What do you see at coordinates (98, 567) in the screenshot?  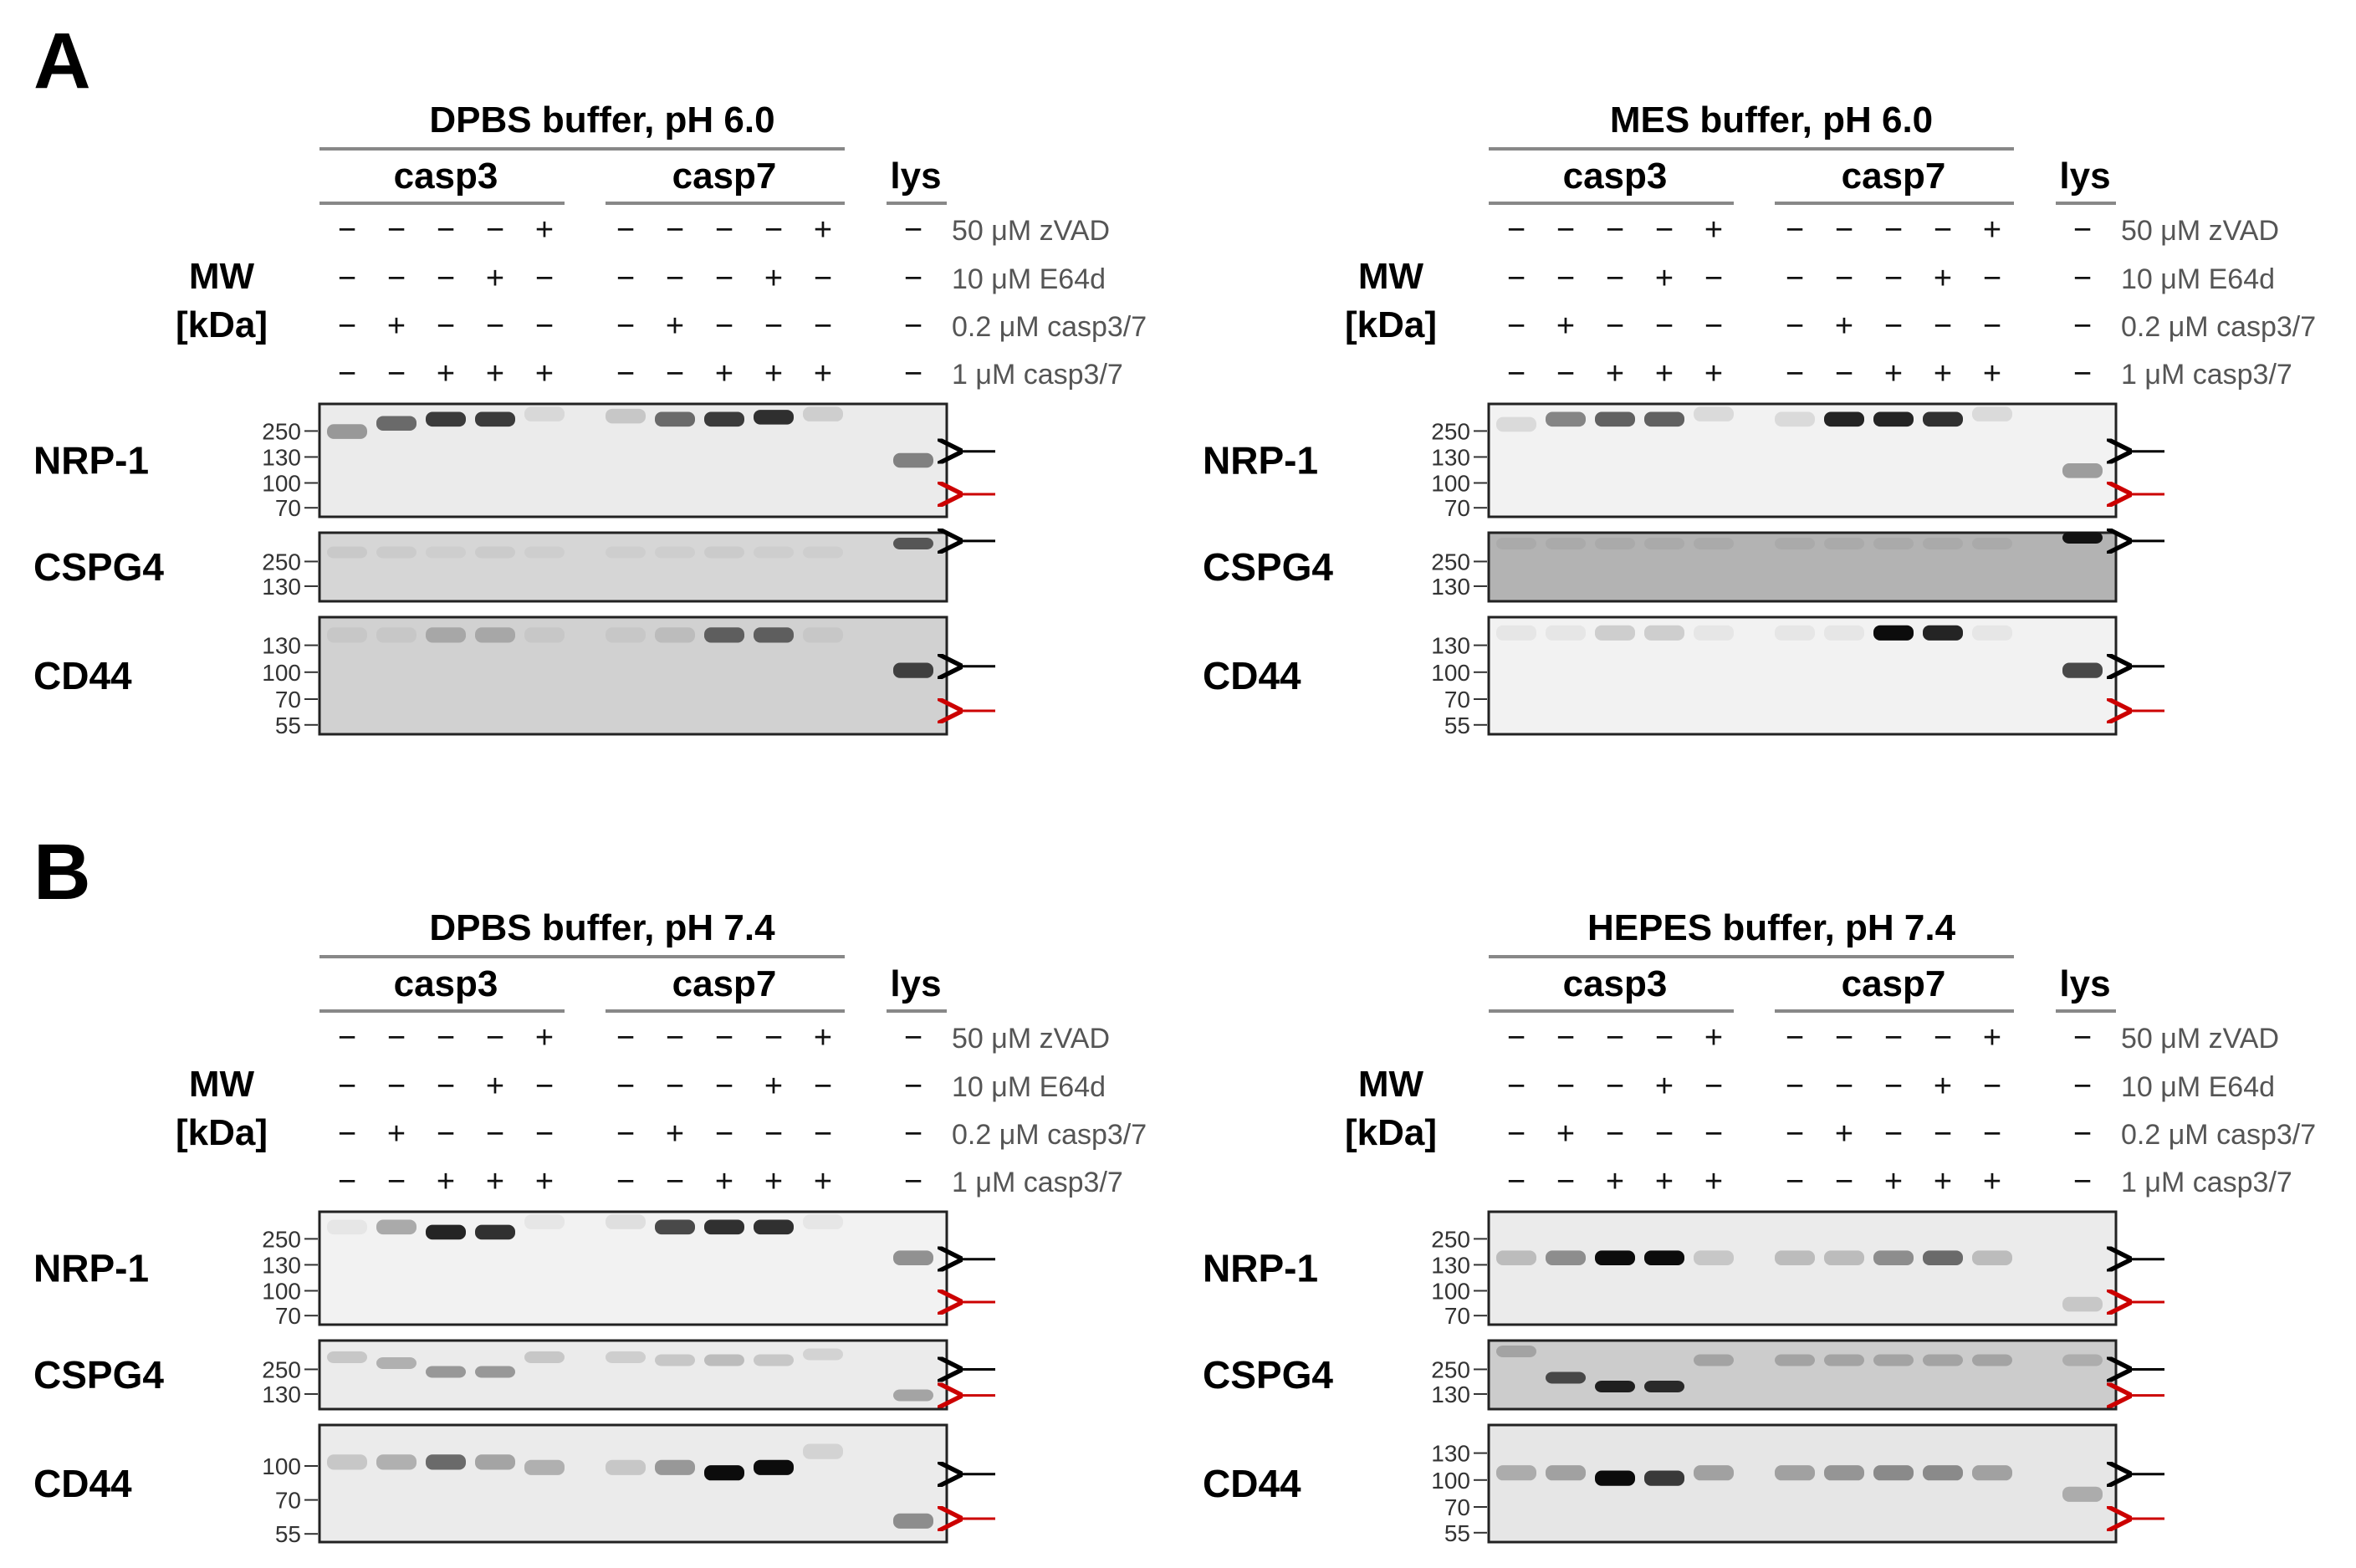 I see `blot-protein-label: CSPG4` at bounding box center [98, 567].